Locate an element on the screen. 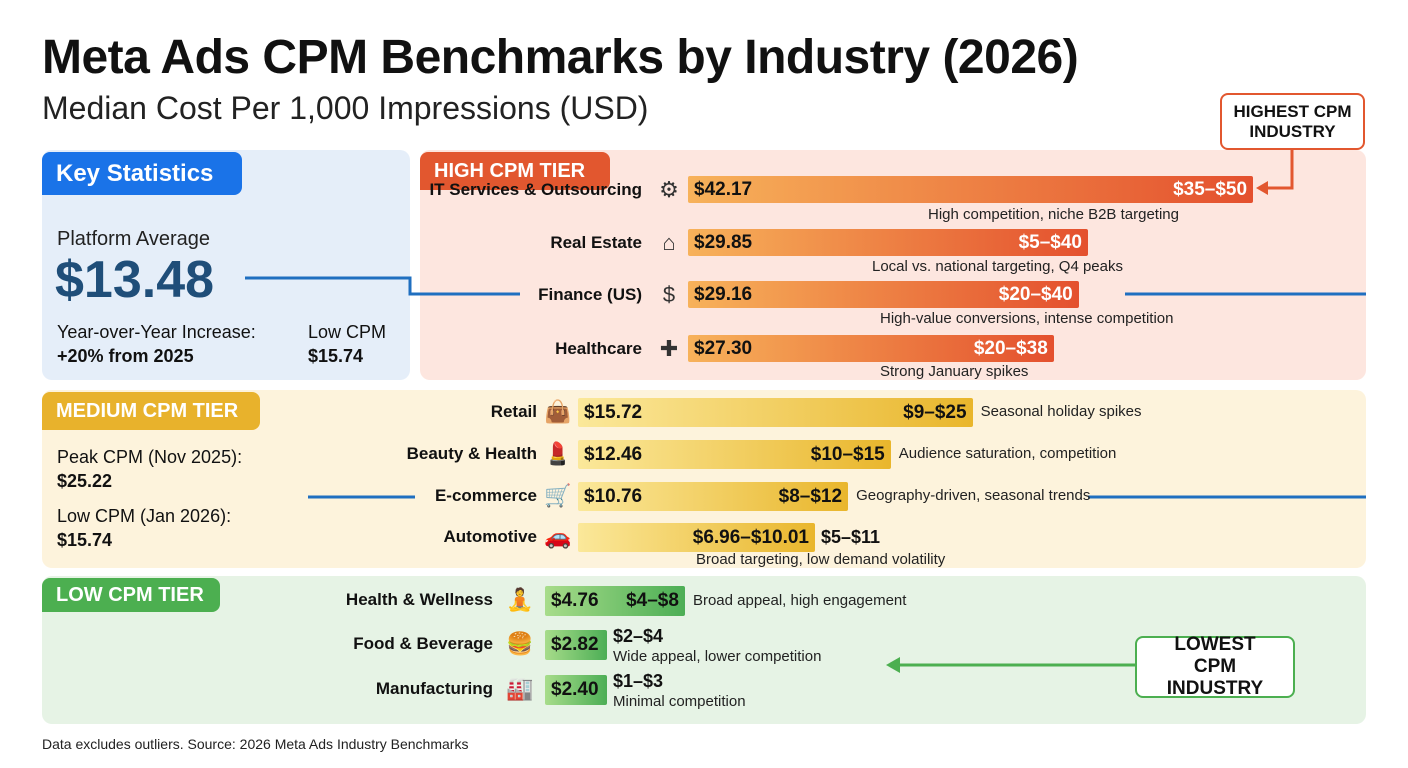 The image size is (1408, 768). industry-label: IT Services & Outsourcing is located at coordinates (535, 189).